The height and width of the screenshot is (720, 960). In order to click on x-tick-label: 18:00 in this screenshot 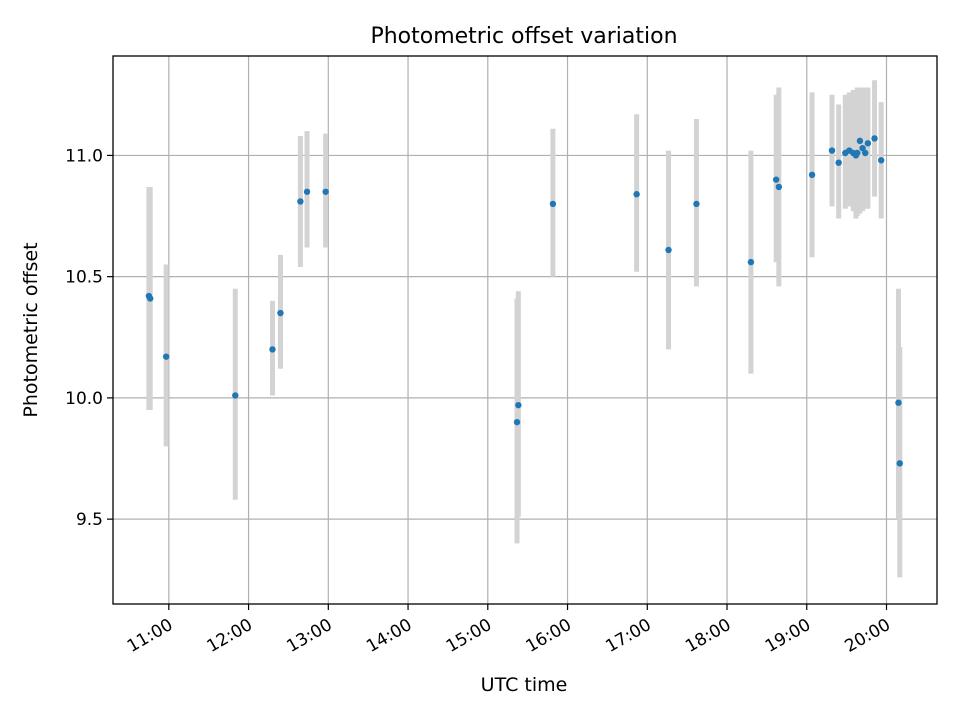, I will do `click(708, 636)`.